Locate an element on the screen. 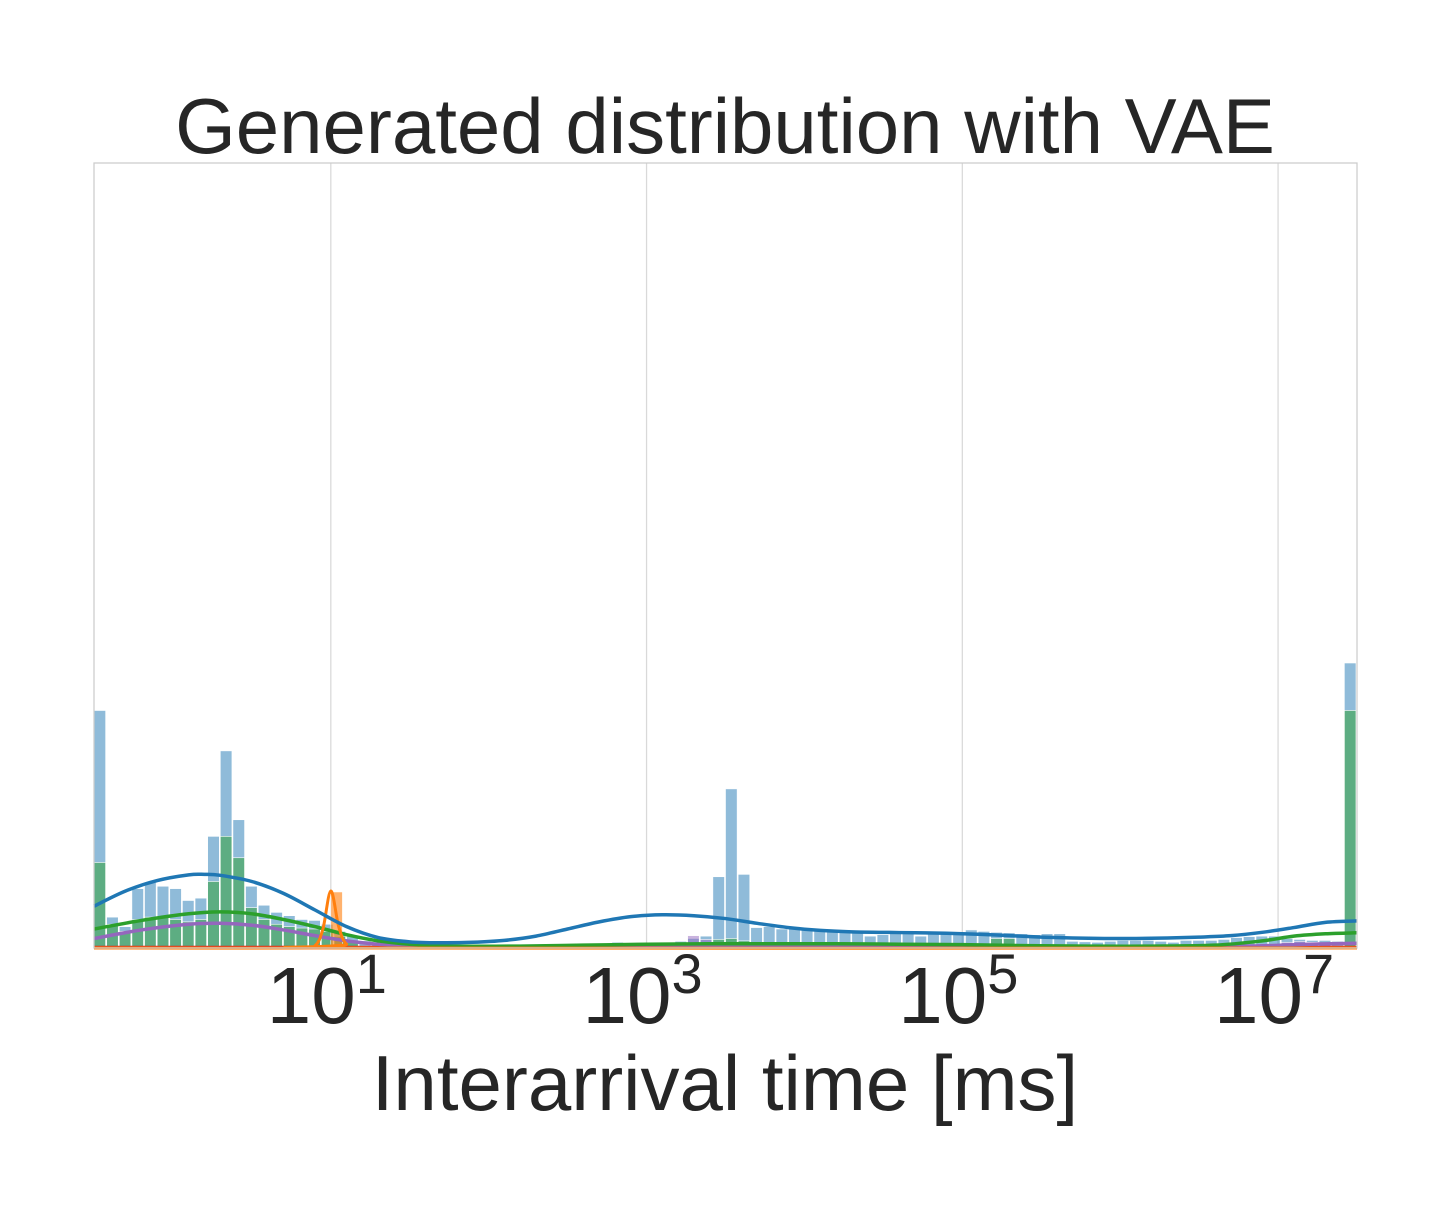  x-tick-label-2: 10⁵ is located at coordinates (958, 991).